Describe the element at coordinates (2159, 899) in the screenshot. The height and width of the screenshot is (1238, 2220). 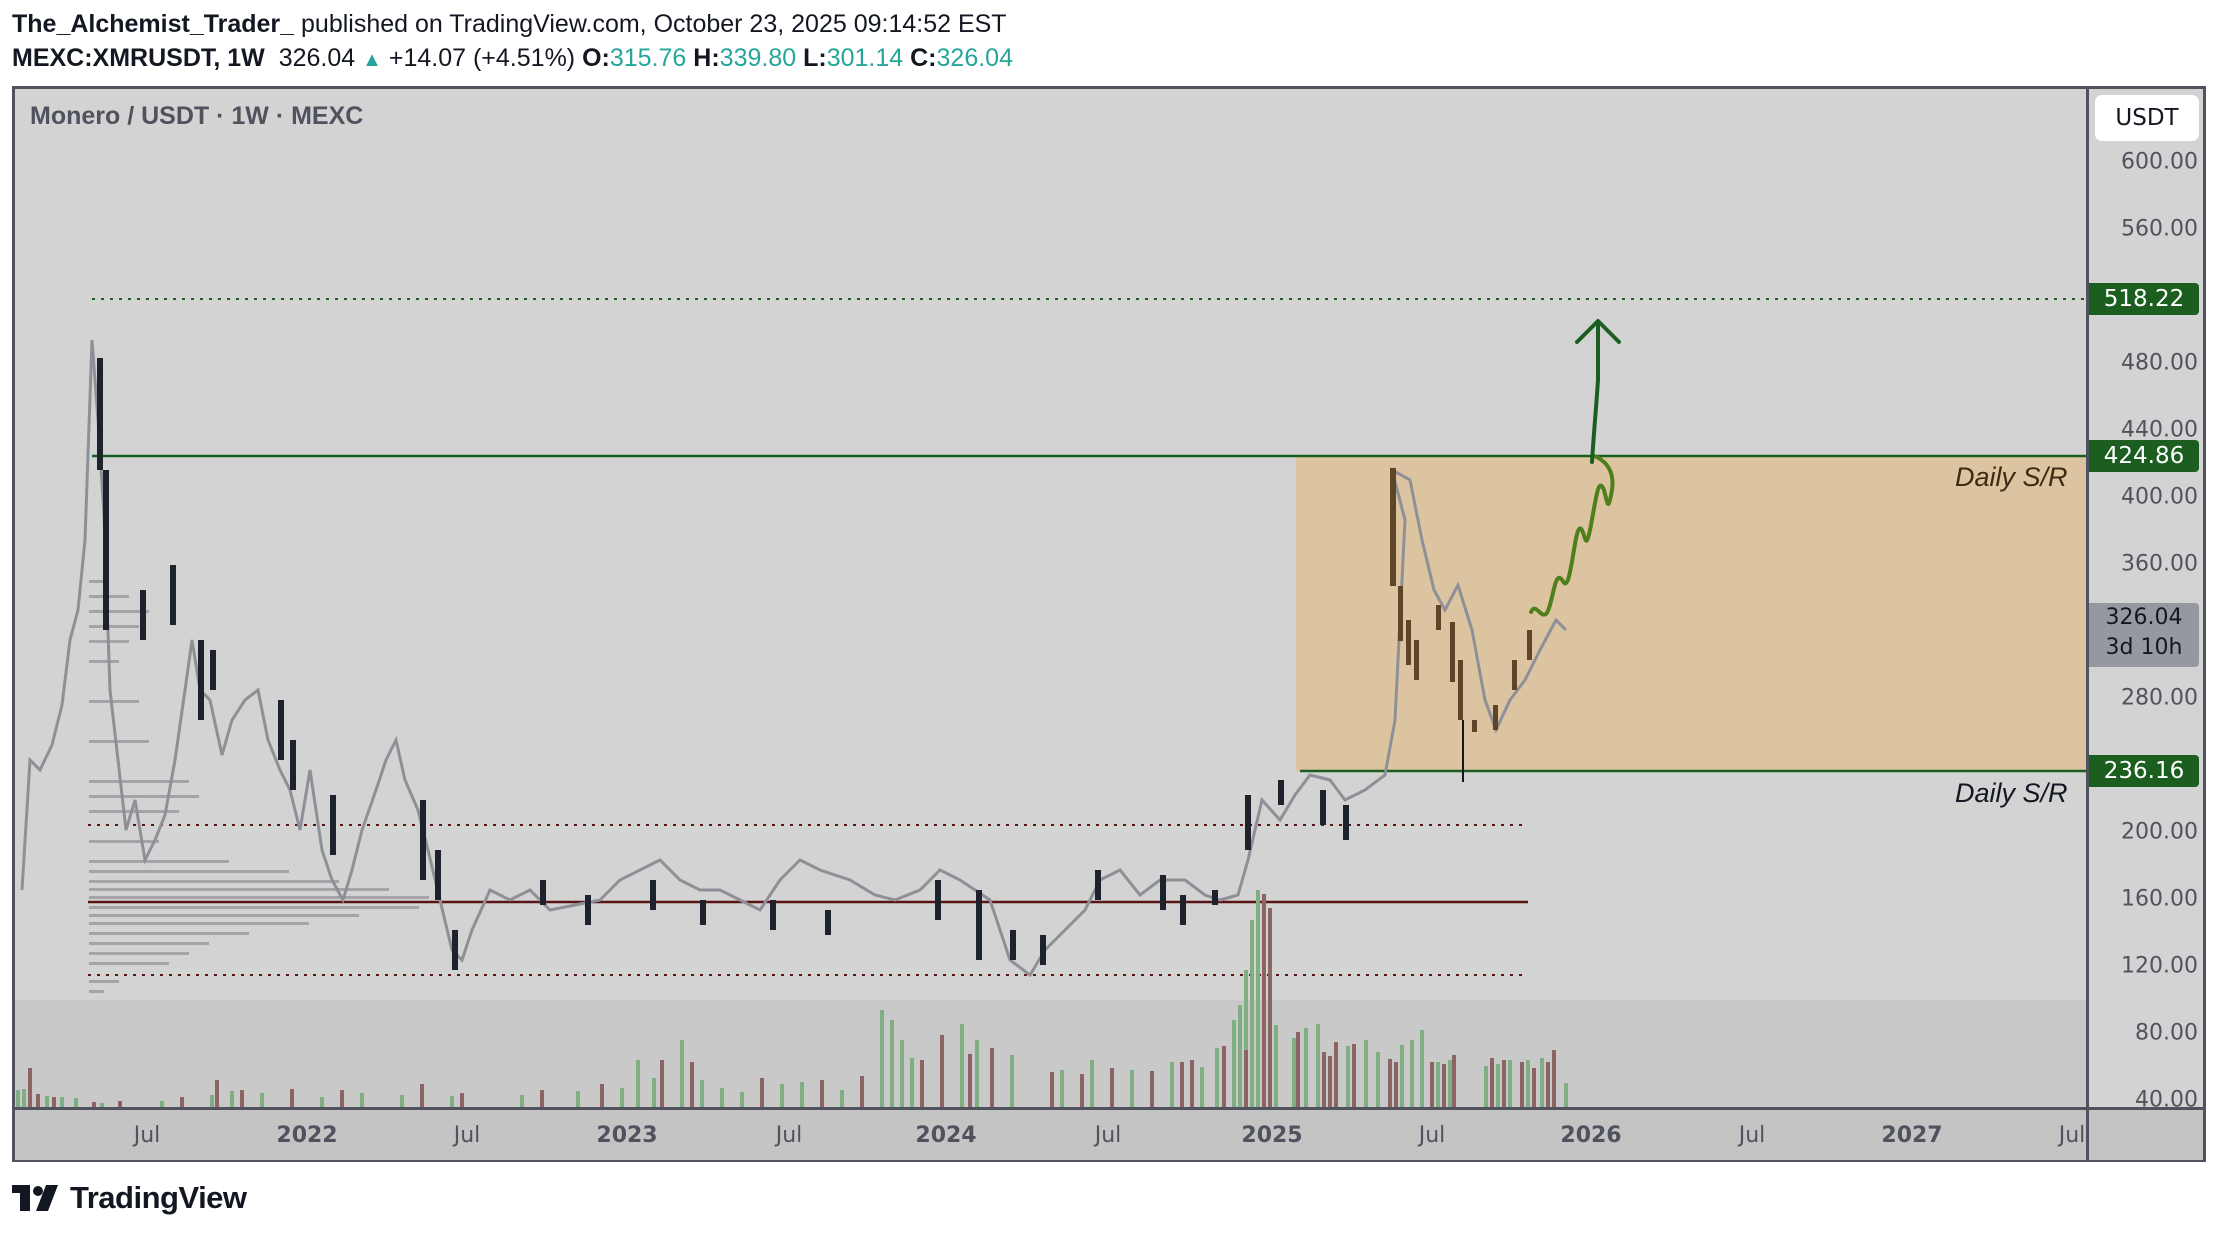
I see `price-tick: 160.00` at that location.